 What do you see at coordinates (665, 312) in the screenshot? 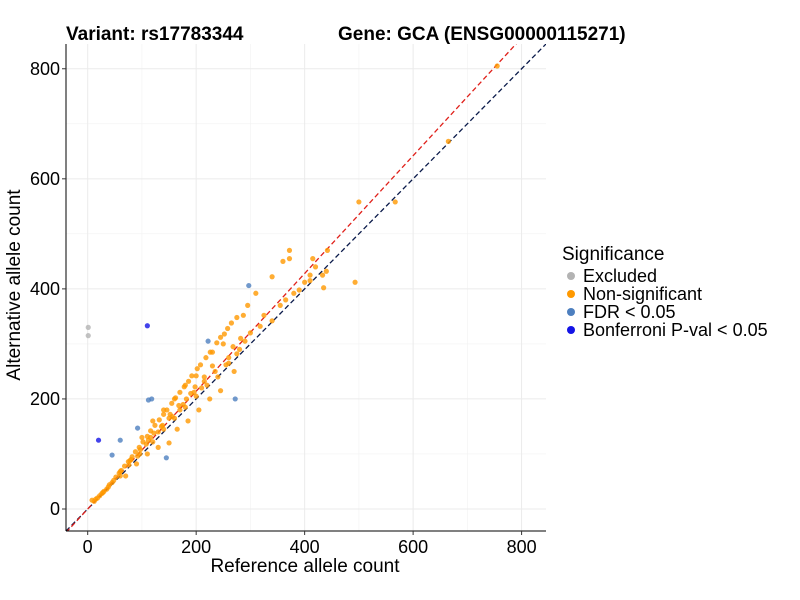
I see `legend-item-fdr: FDR < 0.05` at bounding box center [665, 312].